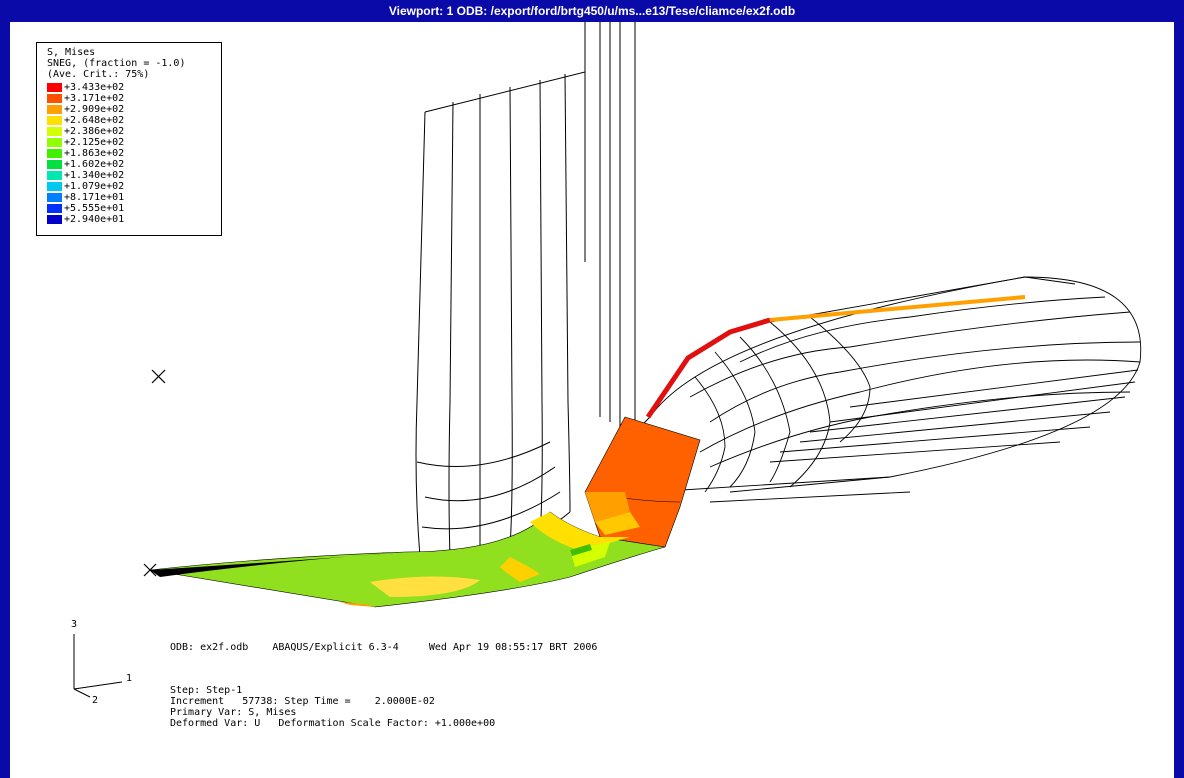  I want to click on step-label: Step: Step-1, so click(206, 690).